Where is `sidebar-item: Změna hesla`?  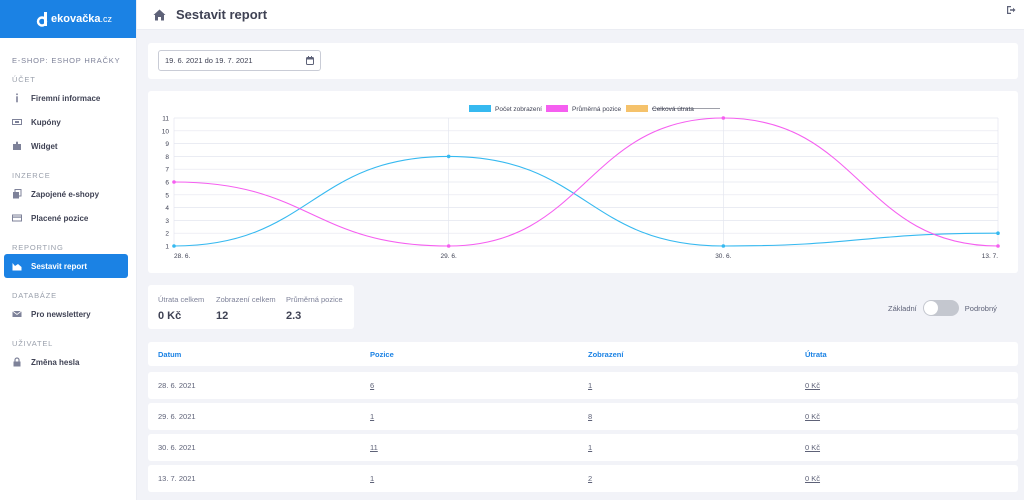 sidebar-item: Změna hesla is located at coordinates (68, 362).